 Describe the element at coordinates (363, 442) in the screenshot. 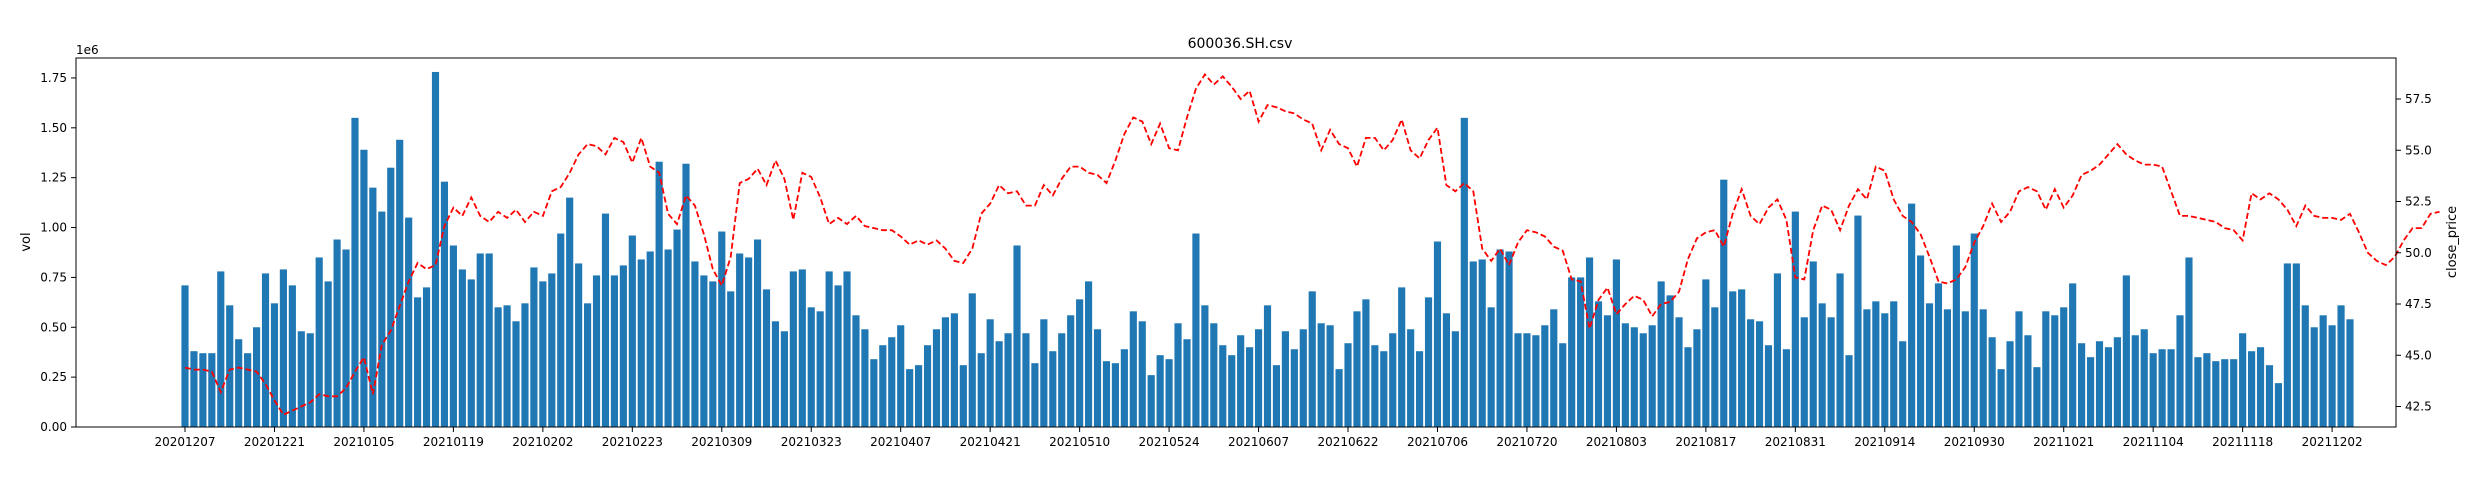

I see `x-tick-label: 20210105` at that location.